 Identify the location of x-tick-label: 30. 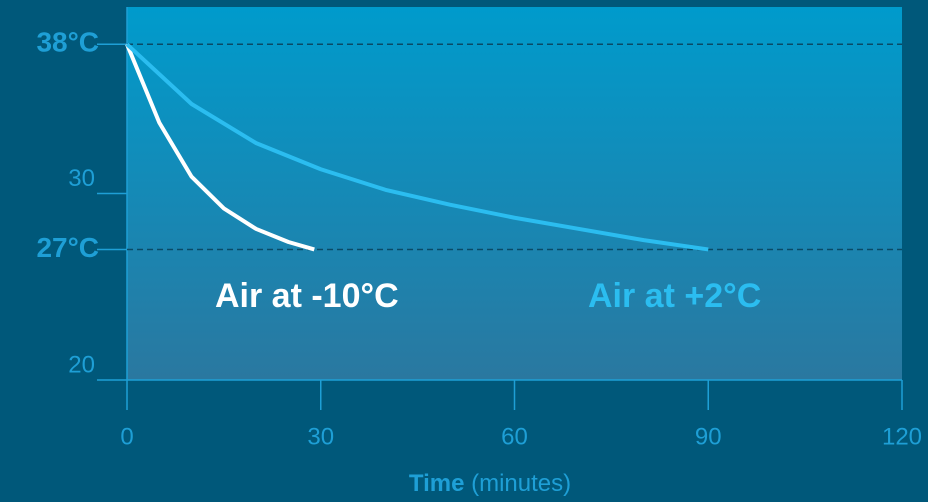
(320, 436).